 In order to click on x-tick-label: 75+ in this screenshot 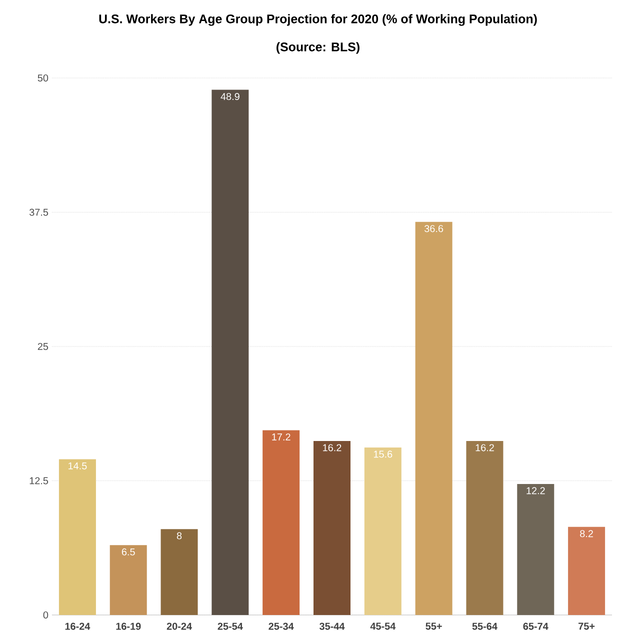, I will do `click(586, 626)`.